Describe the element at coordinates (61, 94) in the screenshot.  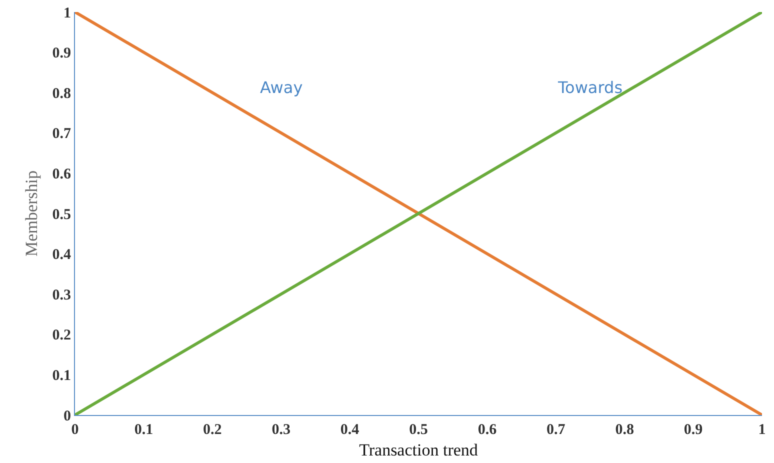
I see `y-tick-label: 0.8` at that location.